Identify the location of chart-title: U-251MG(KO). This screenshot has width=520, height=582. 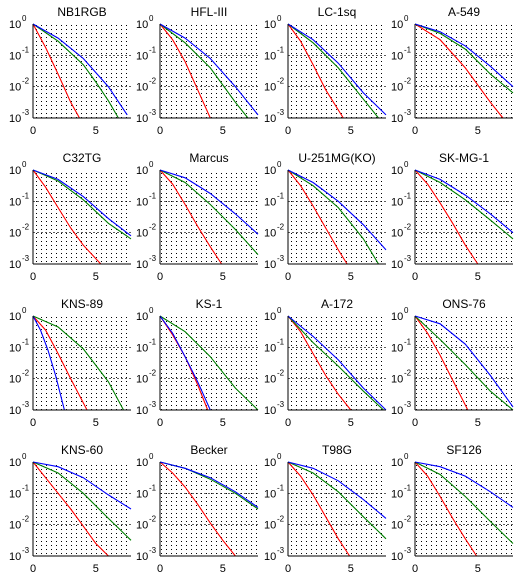
(336, 158).